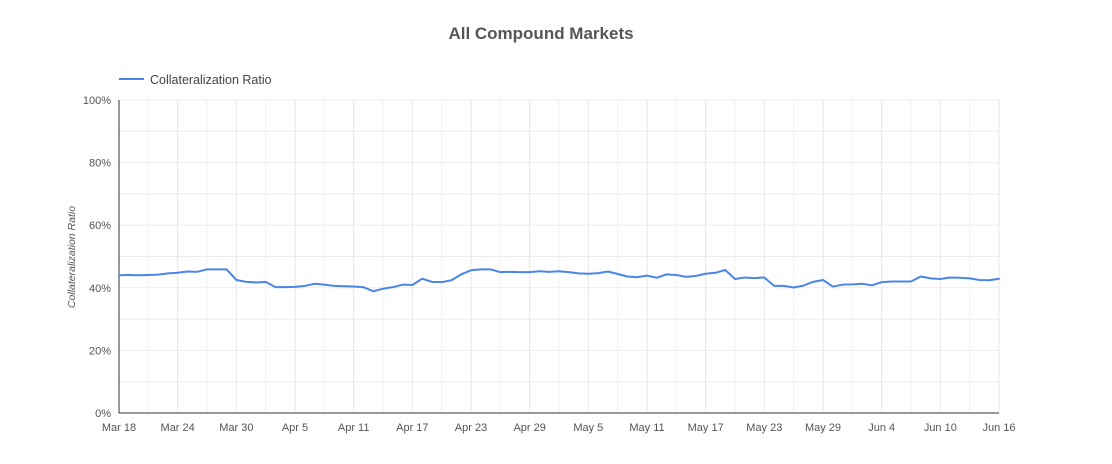 This screenshot has height=464, width=1112. Describe the element at coordinates (119, 428) in the screenshot. I see `x-tick-label: Mar 18` at that location.